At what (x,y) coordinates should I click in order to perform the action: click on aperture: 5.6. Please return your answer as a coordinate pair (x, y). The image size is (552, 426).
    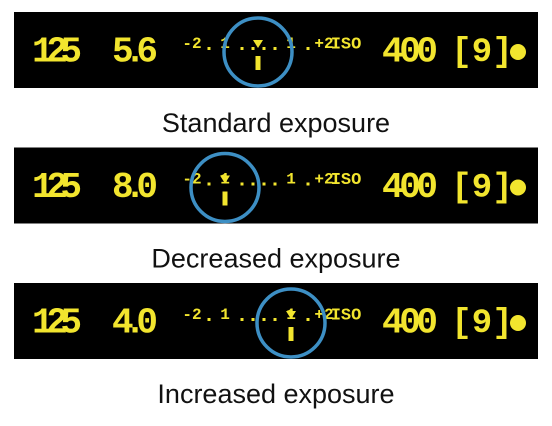
    Looking at the image, I should click on (135, 52).